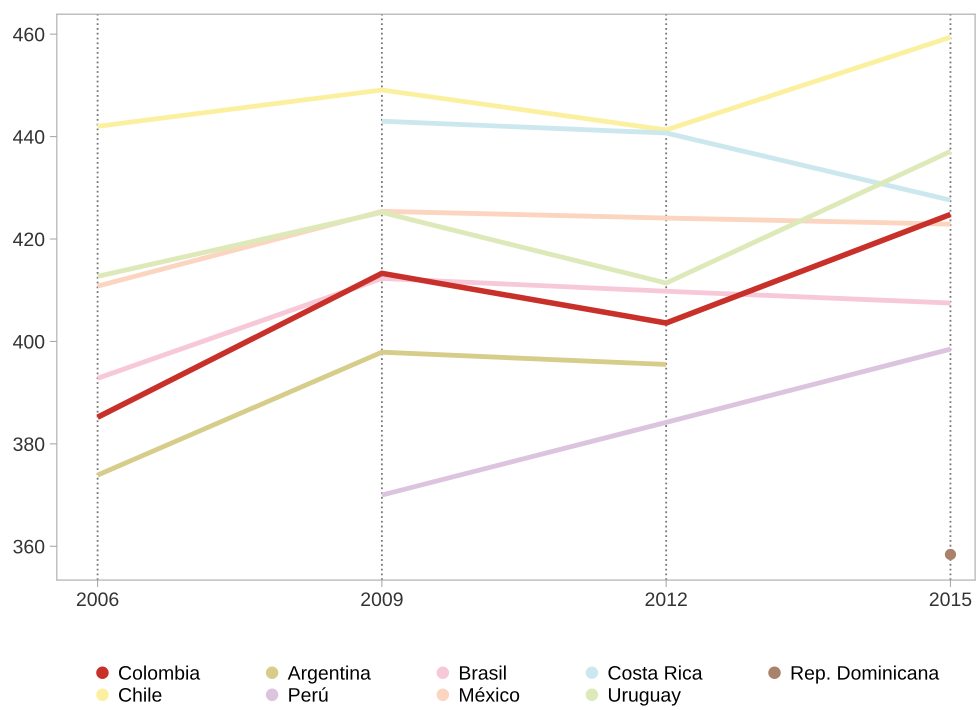 This screenshot has height=710, width=980. What do you see at coordinates (28, 35) in the screenshot?
I see `y-tick-label: 460` at bounding box center [28, 35].